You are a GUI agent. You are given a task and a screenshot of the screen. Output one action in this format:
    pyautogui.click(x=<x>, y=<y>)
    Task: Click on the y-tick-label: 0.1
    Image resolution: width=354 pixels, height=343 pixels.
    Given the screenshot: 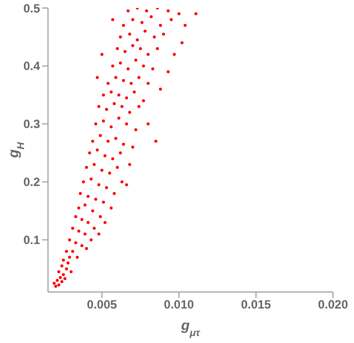 What is the action you would take?
    pyautogui.click(x=31, y=240)
    